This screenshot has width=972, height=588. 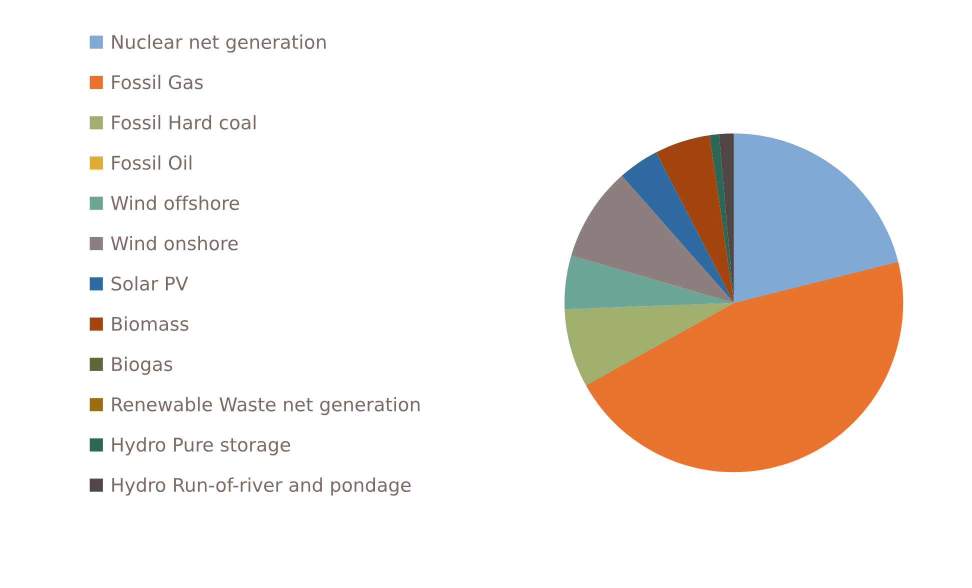 I want to click on legend-label: Solar PV, so click(x=150, y=283).